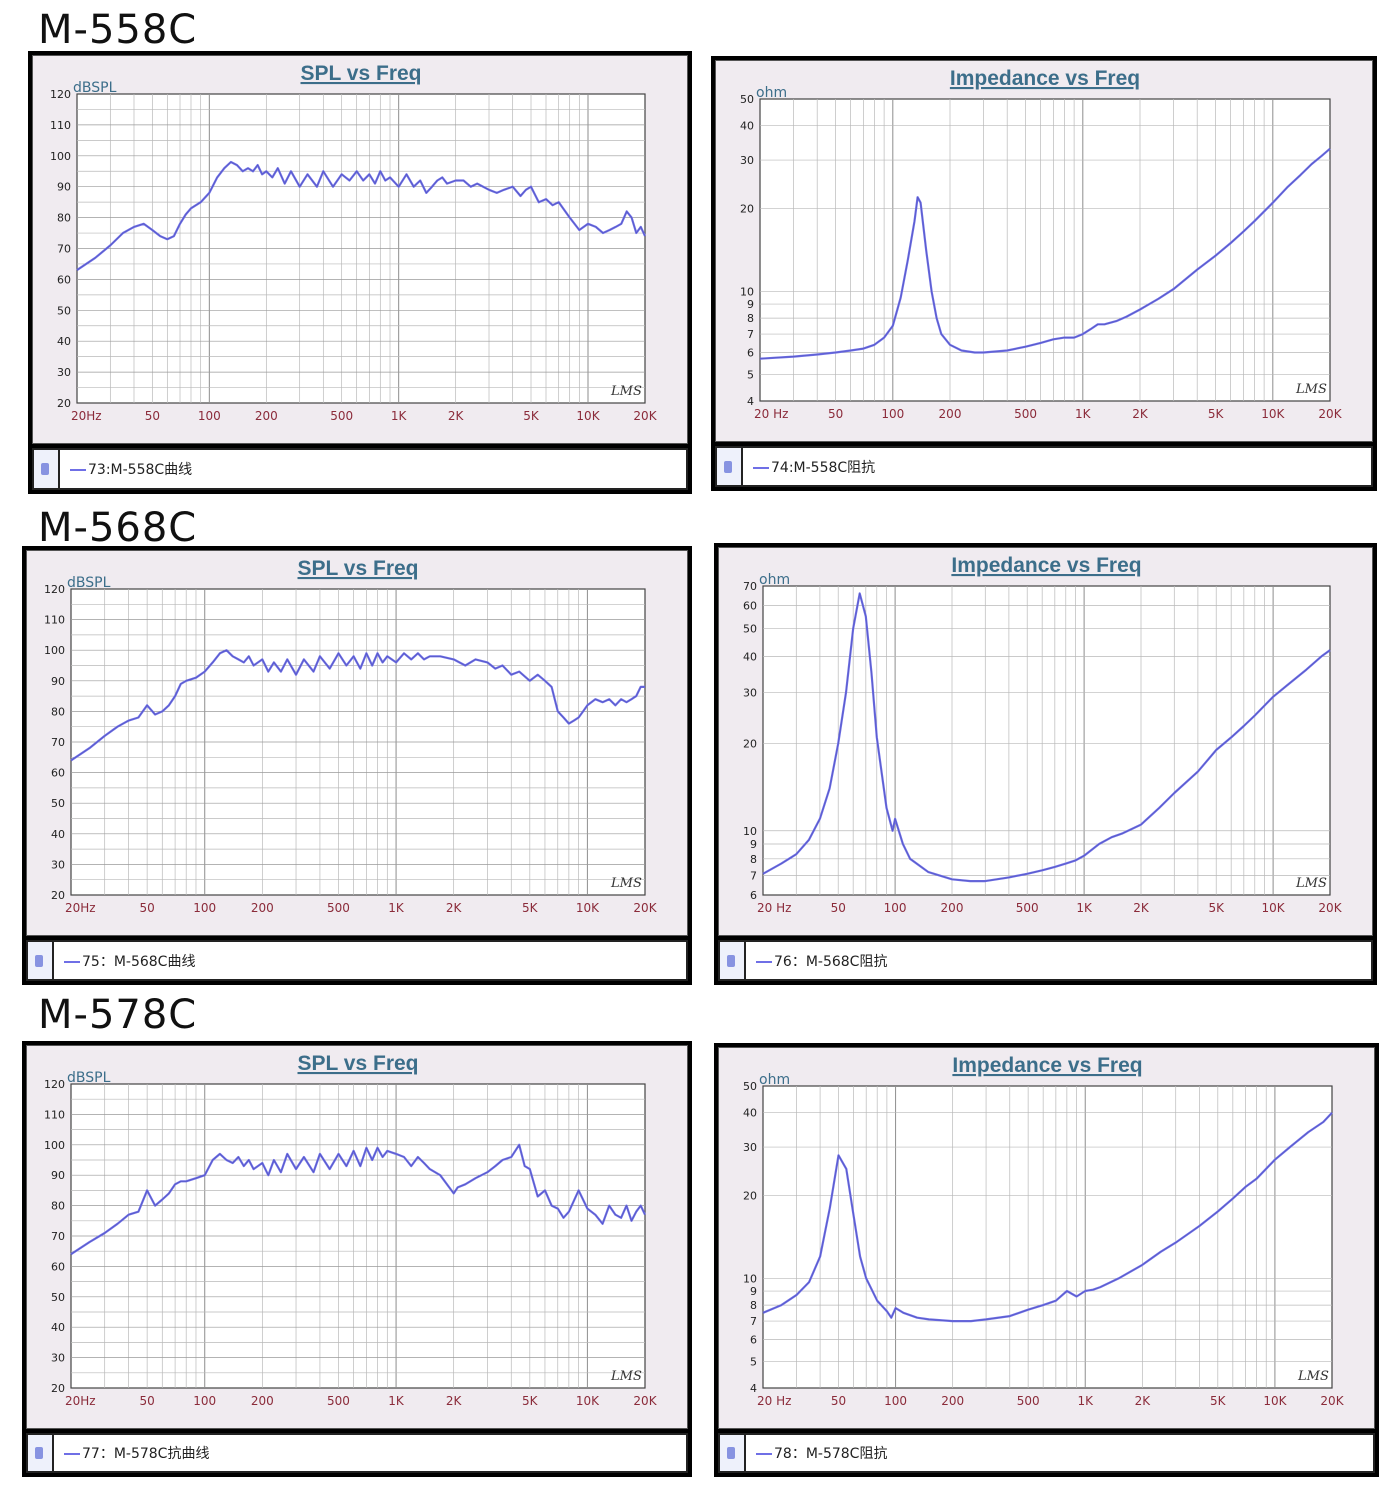 This screenshot has width=1400, height=1494. What do you see at coordinates (626, 1376) in the screenshot?
I see `lms-watermark: LMS` at bounding box center [626, 1376].